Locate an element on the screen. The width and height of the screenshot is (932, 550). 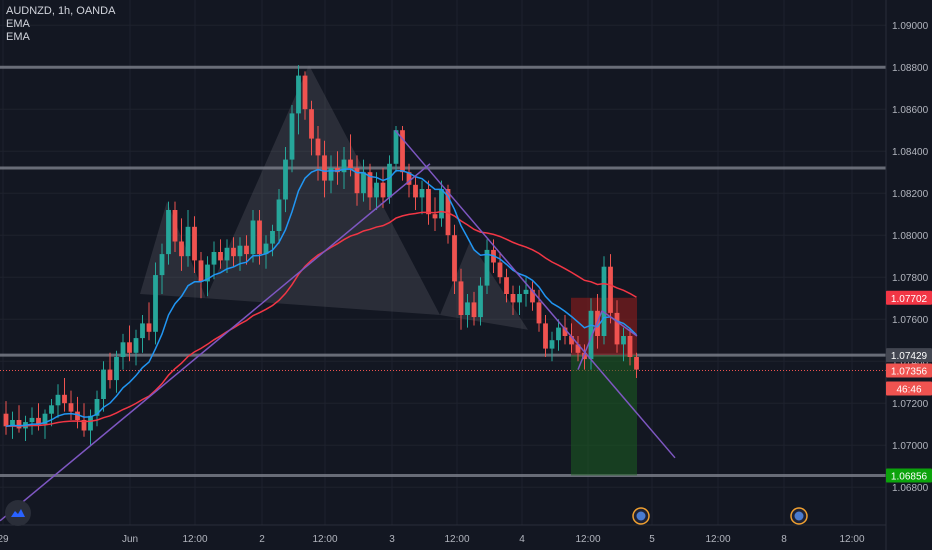
chart-legend: AUDNZD, 1h, OANDA EMA EMA is located at coordinates (60, 24).